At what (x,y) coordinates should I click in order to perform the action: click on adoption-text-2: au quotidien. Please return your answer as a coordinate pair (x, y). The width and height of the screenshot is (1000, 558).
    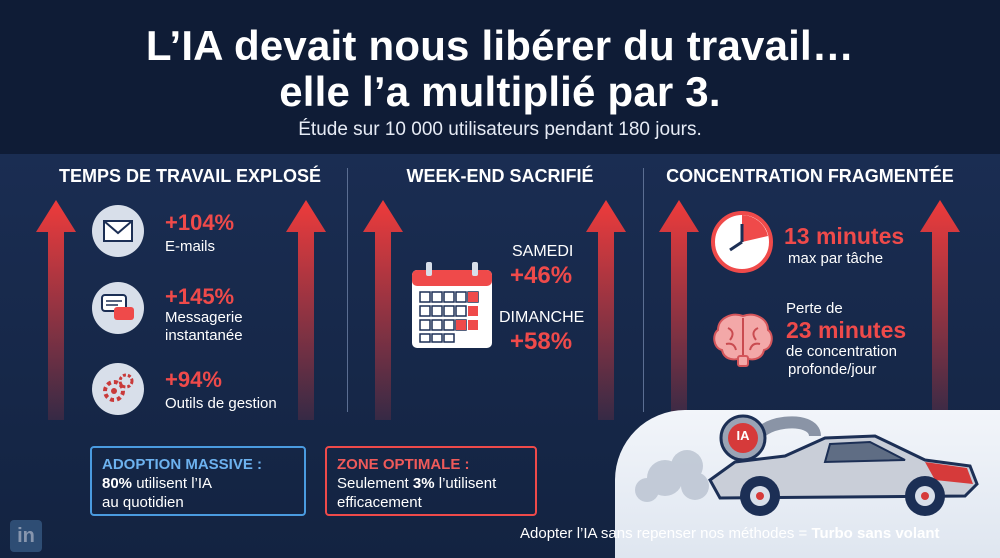
    Looking at the image, I should click on (143, 502).